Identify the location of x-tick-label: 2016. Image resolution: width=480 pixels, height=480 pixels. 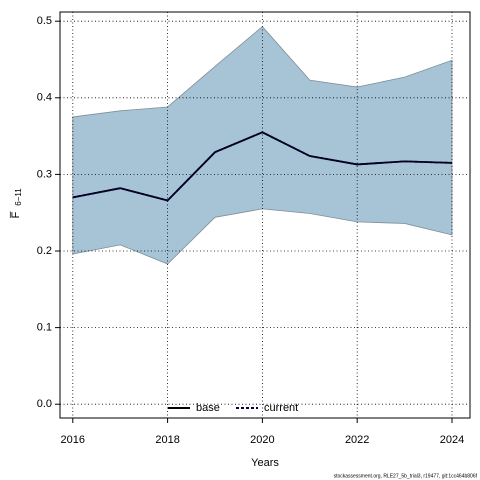
(73, 440).